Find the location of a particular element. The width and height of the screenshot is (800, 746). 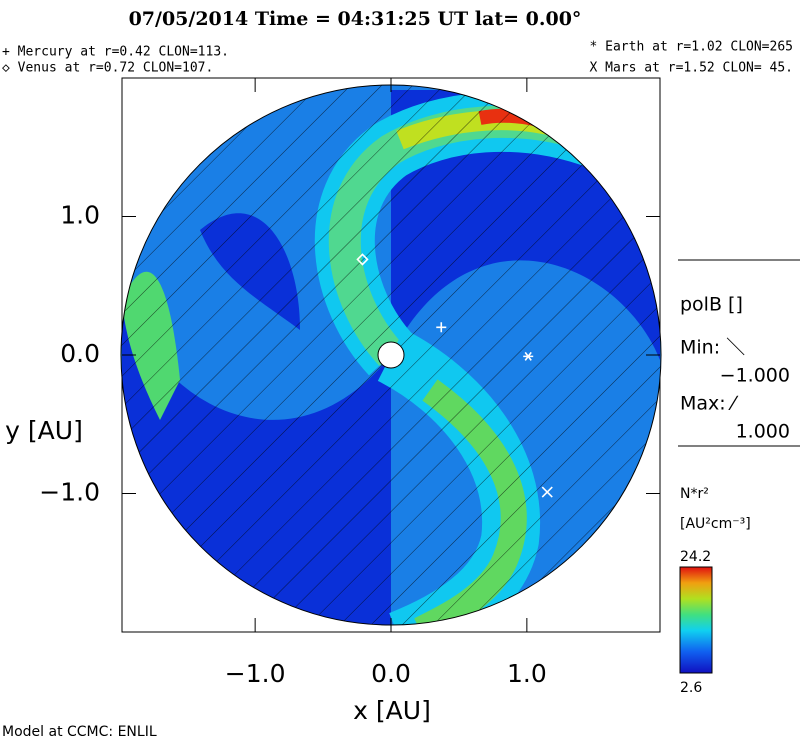

colorbar-max: 24.2 is located at coordinates (695, 557).